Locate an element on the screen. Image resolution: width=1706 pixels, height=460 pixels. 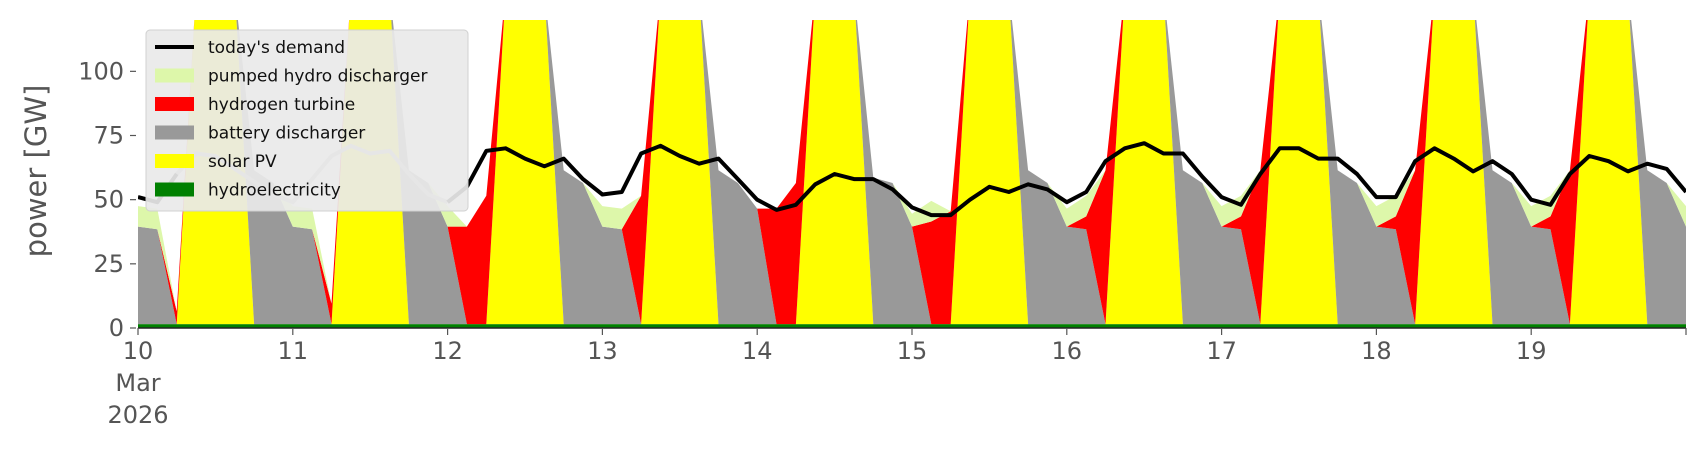
y-tick-label: 75 is located at coordinates (108, 136).